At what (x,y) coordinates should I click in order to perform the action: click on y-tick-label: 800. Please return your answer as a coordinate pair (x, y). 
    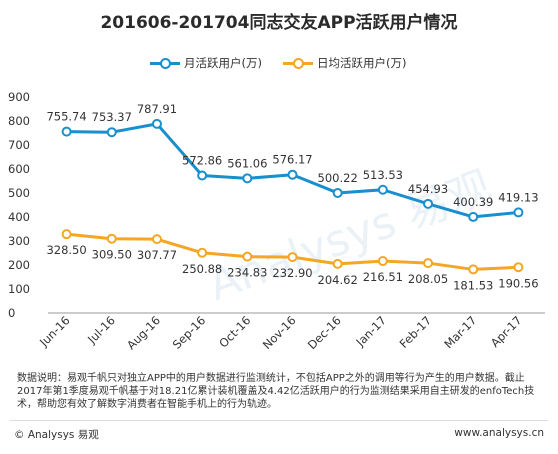
    Looking at the image, I should click on (19, 121).